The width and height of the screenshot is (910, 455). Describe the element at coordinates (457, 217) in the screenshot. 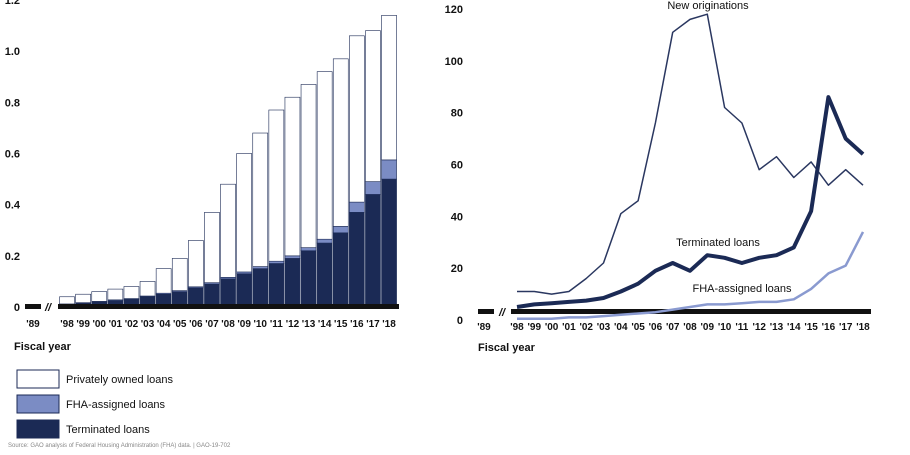

I see `y-tick-label: 40` at that location.